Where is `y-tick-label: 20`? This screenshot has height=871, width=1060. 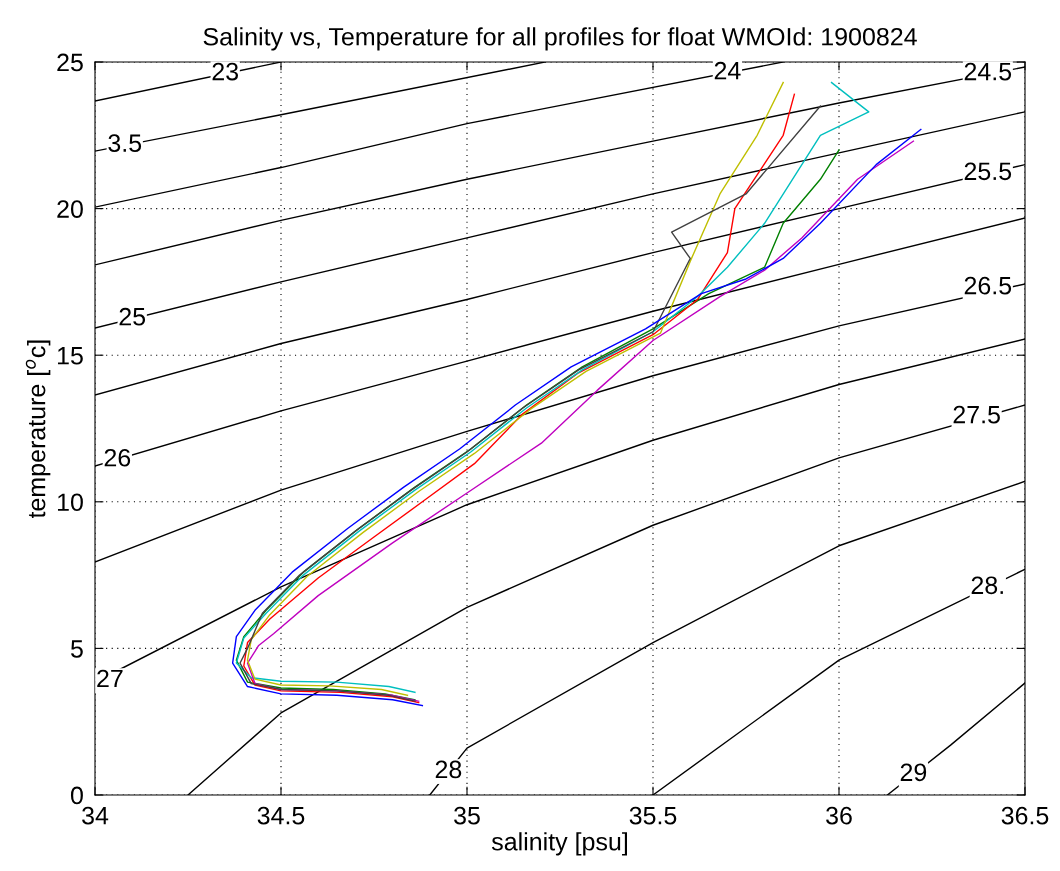
y-tick-label: 20 is located at coordinates (70, 209).